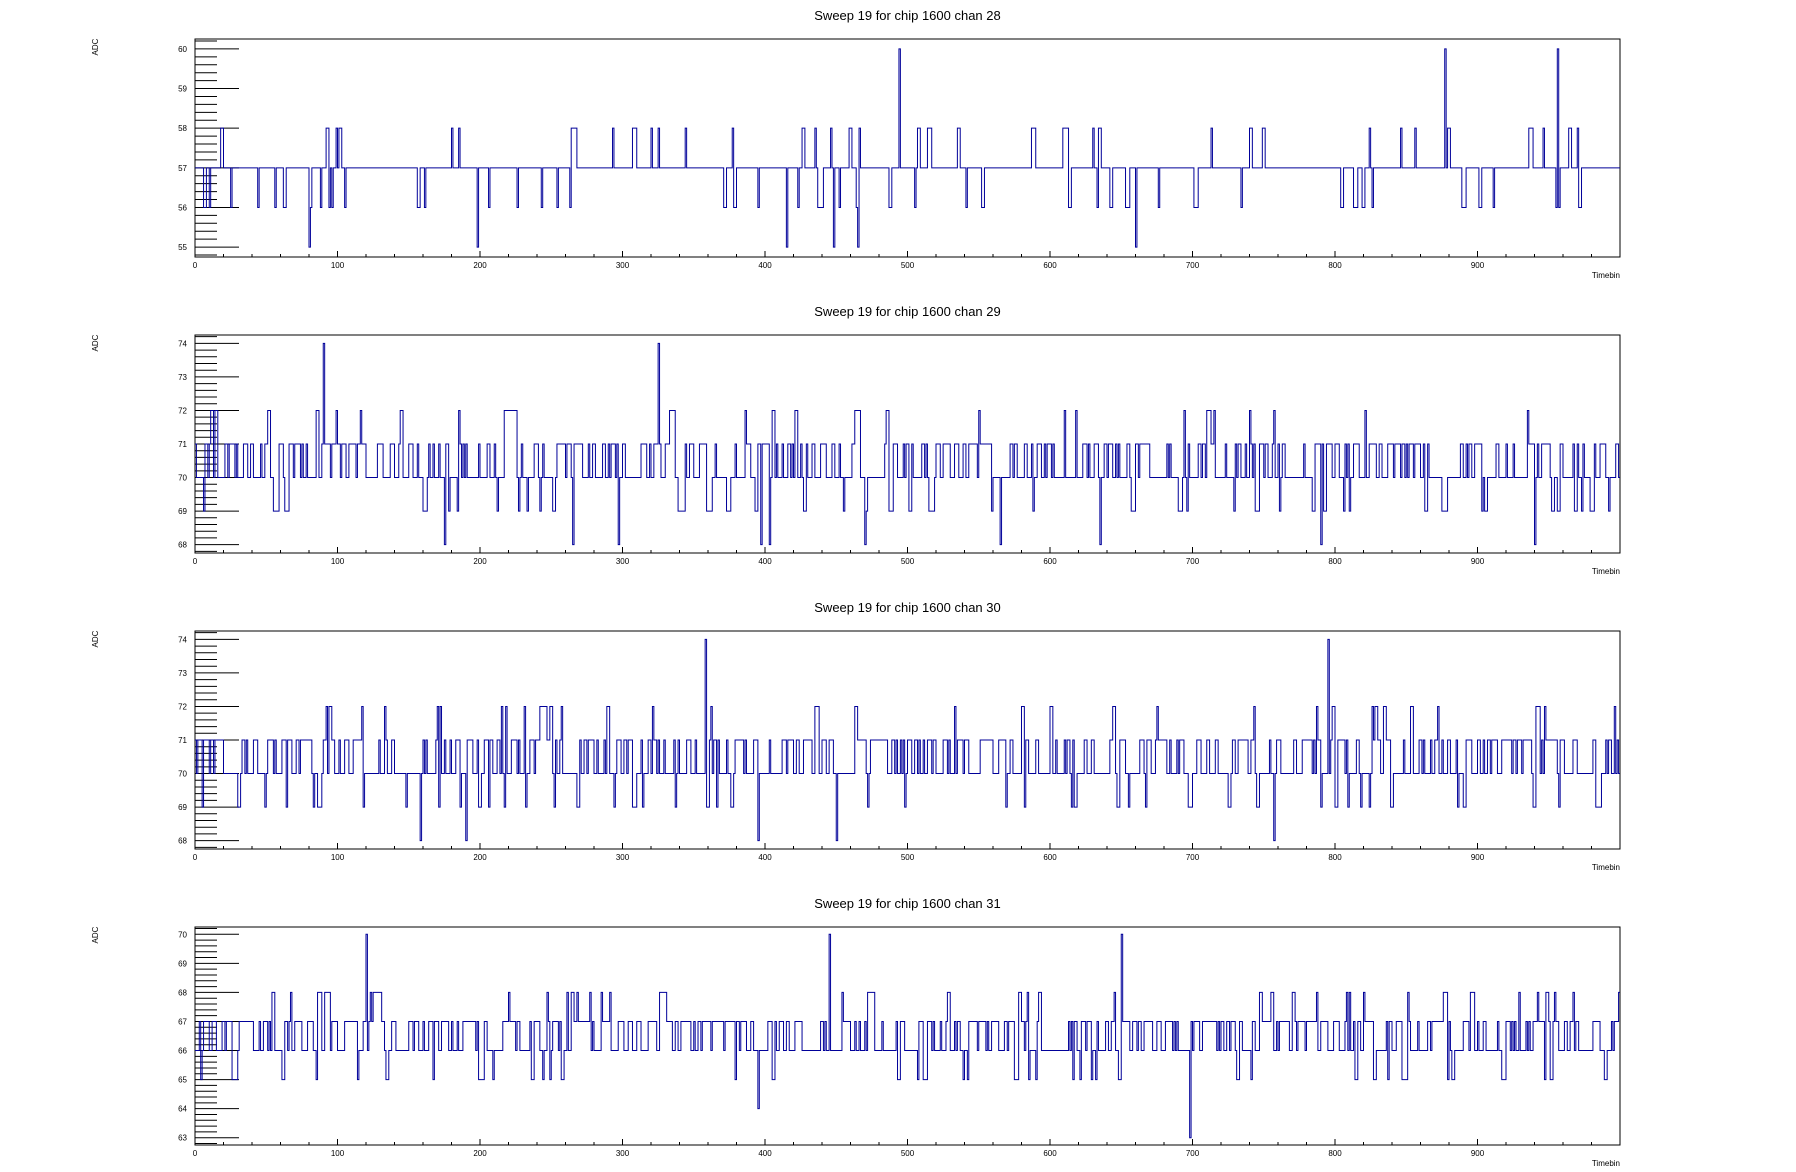 The width and height of the screenshot is (1796, 1172). What do you see at coordinates (182, 247) in the screenshot?
I see `y-tick-label-0: 55` at bounding box center [182, 247].